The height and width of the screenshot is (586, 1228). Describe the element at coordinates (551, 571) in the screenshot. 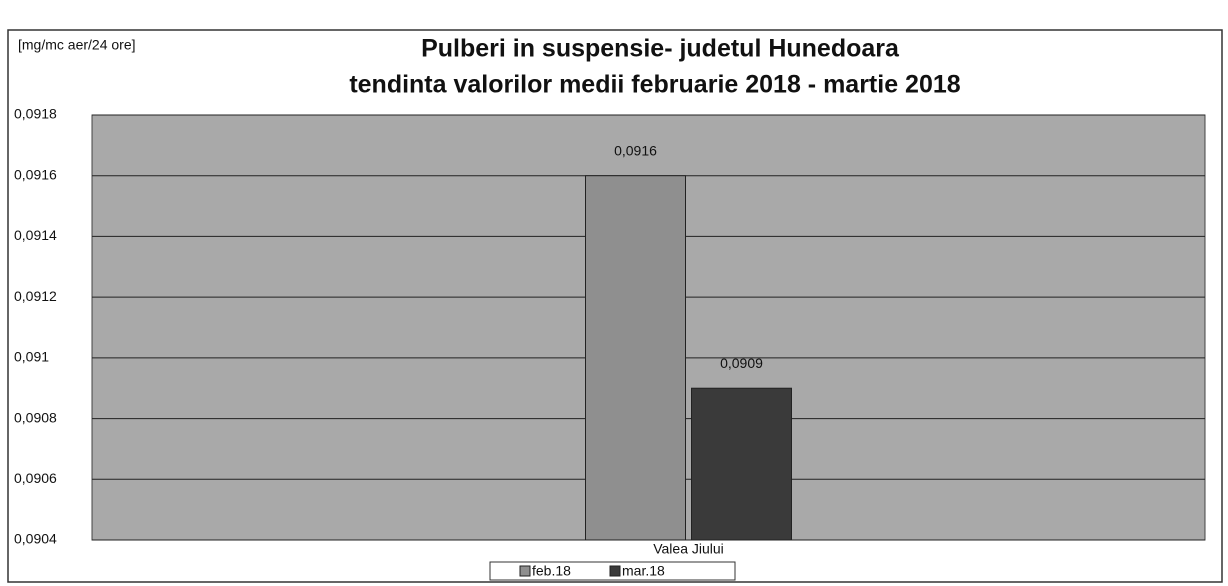

I see `legend-label: feb.18` at that location.